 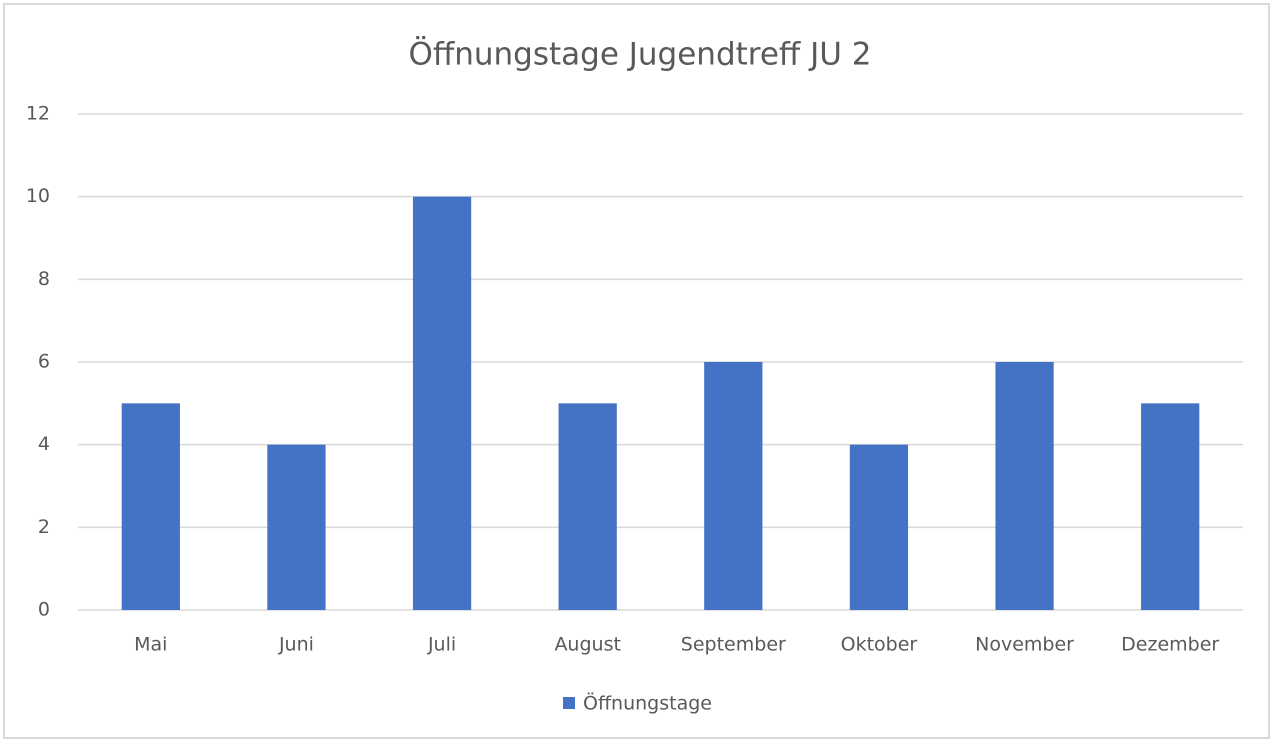 I want to click on x-tick-label: Juli, so click(x=441, y=645).